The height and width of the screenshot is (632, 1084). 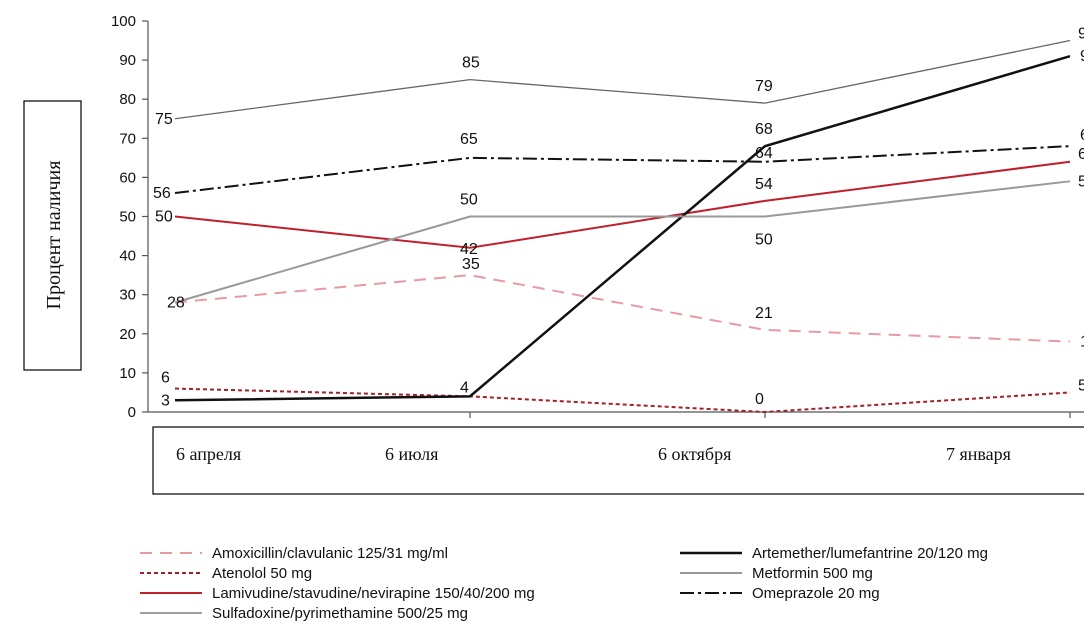 What do you see at coordinates (123, 21) in the screenshot?
I see `y-tick-label: 100` at bounding box center [123, 21].